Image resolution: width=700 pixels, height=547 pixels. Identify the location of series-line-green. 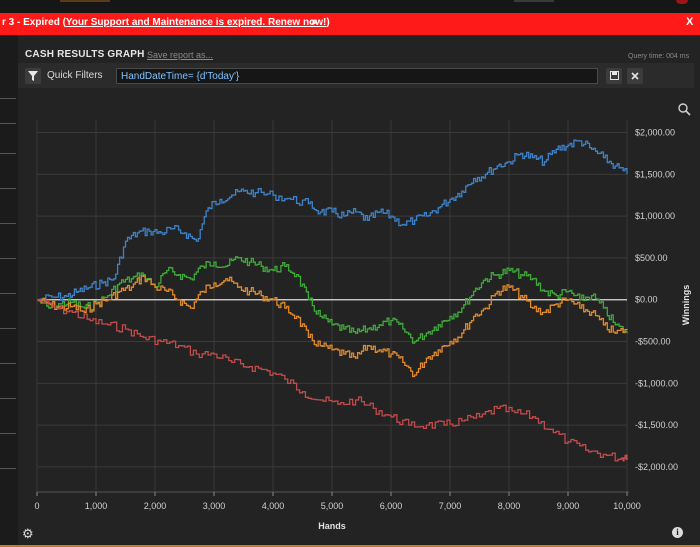
(332, 300).